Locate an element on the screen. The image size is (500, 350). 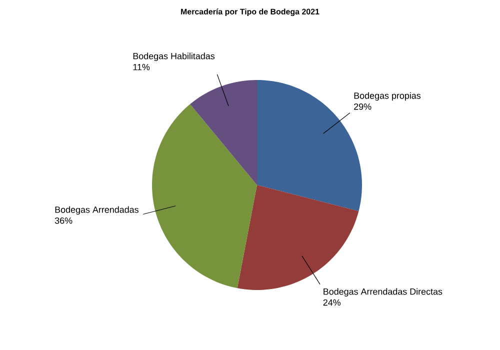
slice-label: Bodegas Habilitadas is located at coordinates (174, 57).